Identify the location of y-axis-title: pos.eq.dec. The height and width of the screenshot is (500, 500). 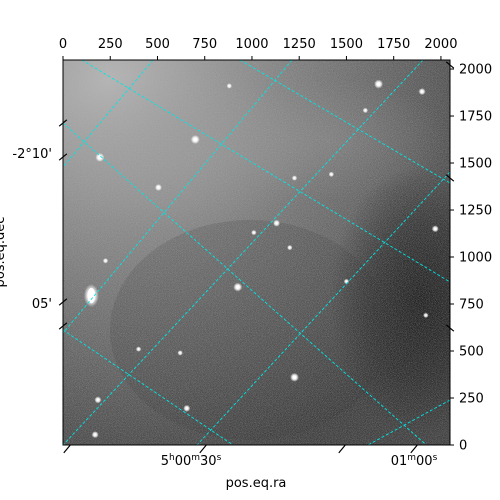
(4, 252).